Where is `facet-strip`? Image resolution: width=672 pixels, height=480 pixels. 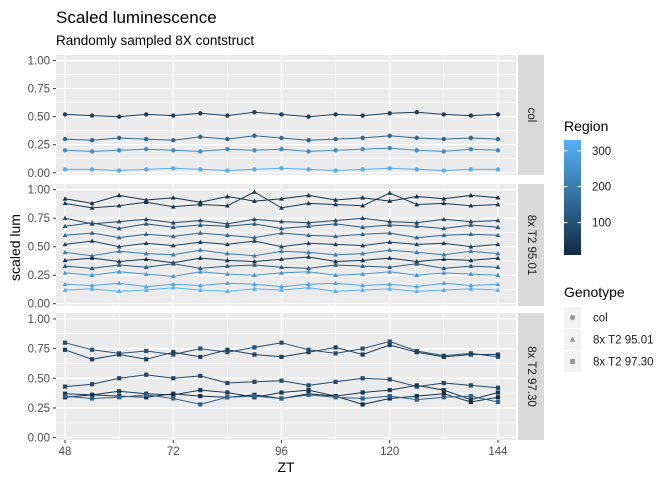
facet-strip is located at coordinates (531, 376).